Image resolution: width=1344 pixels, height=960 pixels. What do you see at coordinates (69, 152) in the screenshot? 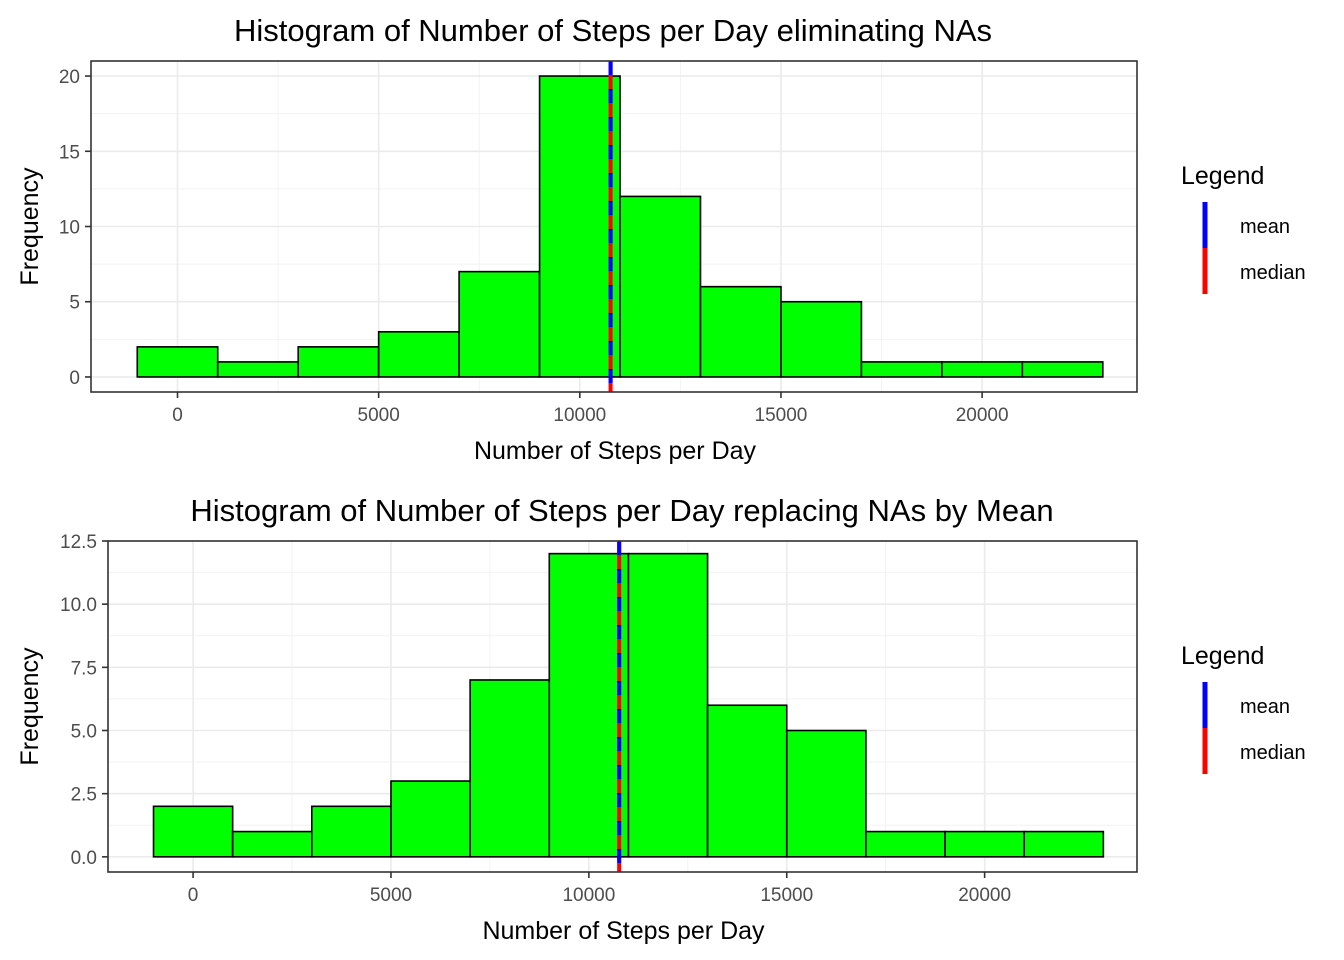
I see `y-tick-label: 15` at bounding box center [69, 152].